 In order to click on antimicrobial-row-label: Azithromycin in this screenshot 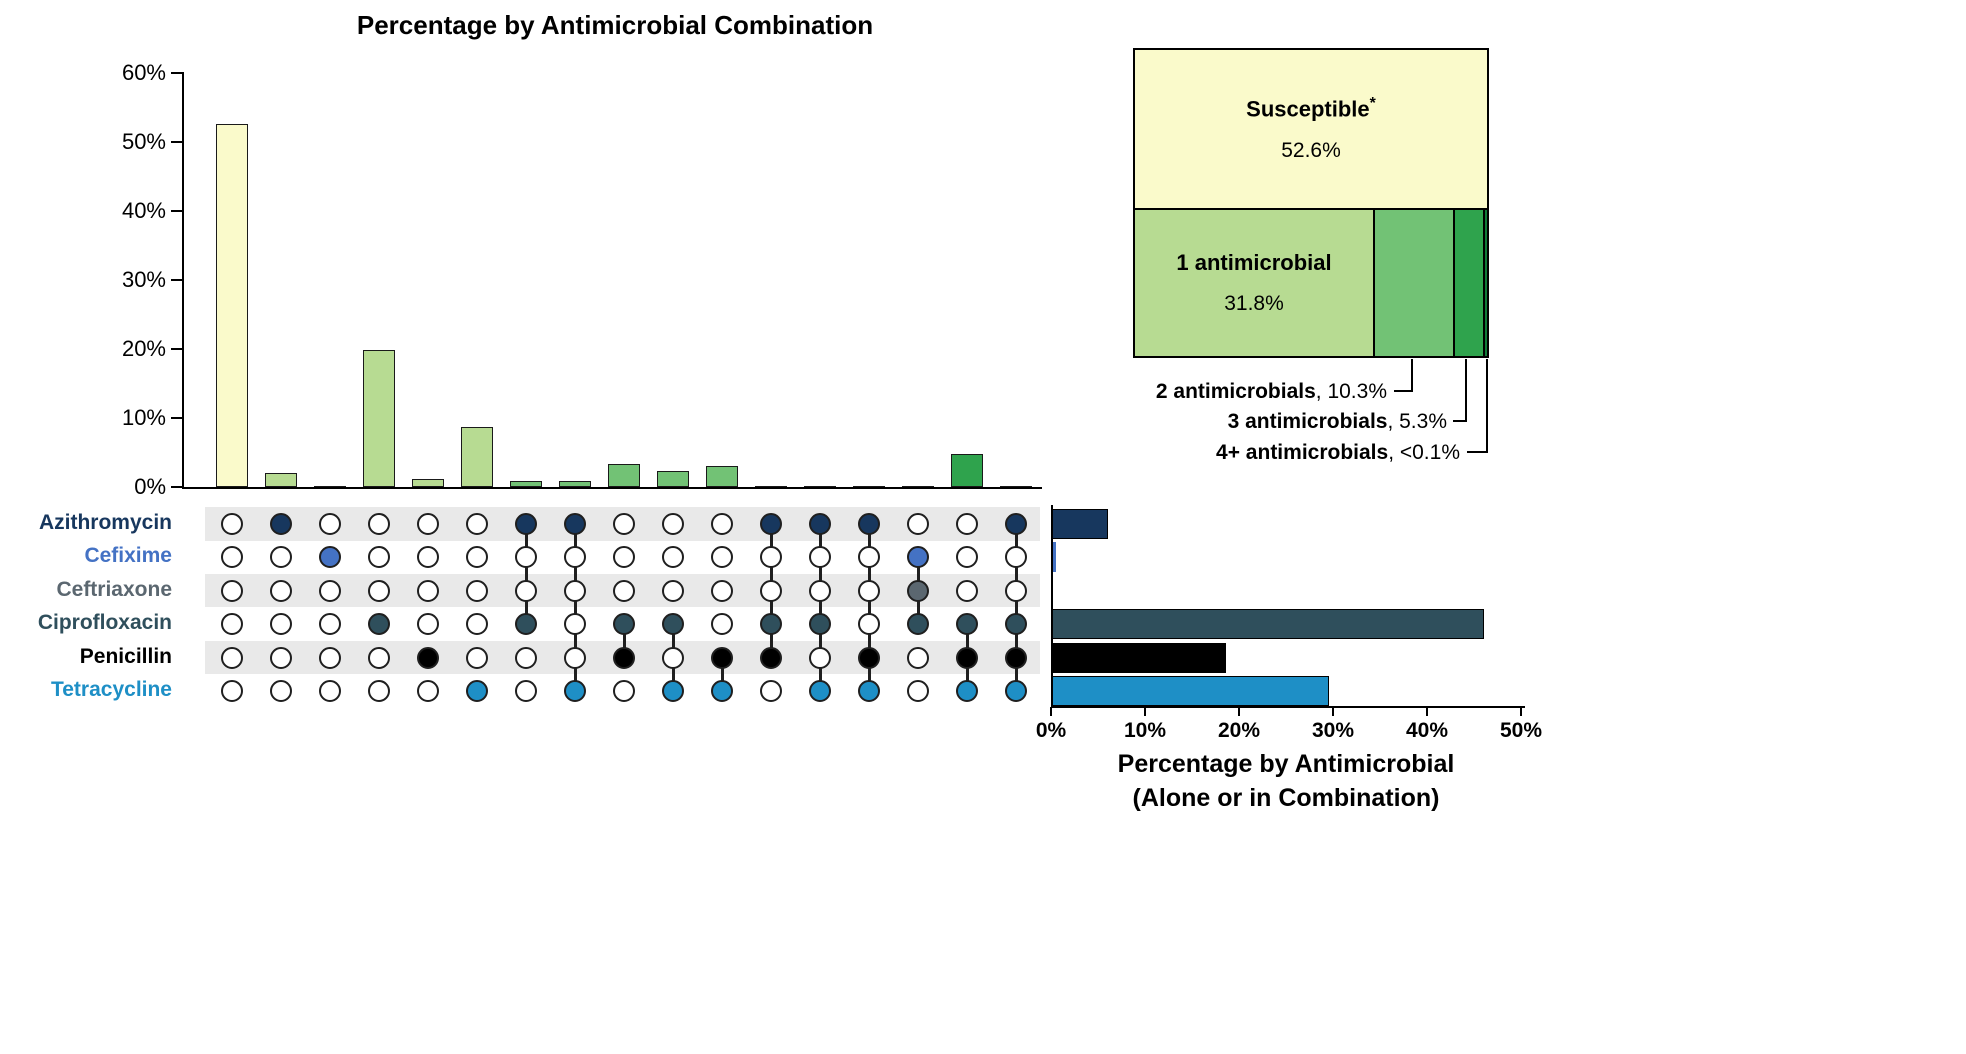, I will do `click(105, 522)`.